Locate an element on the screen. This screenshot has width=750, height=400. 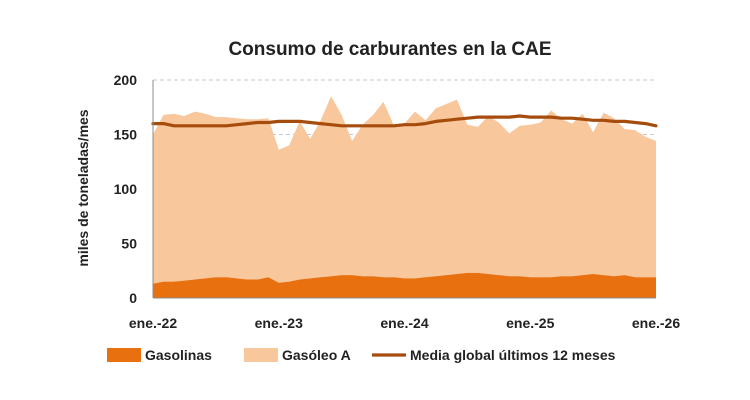
legend-gasoleo-a: Gasóleo A is located at coordinates (297, 355).